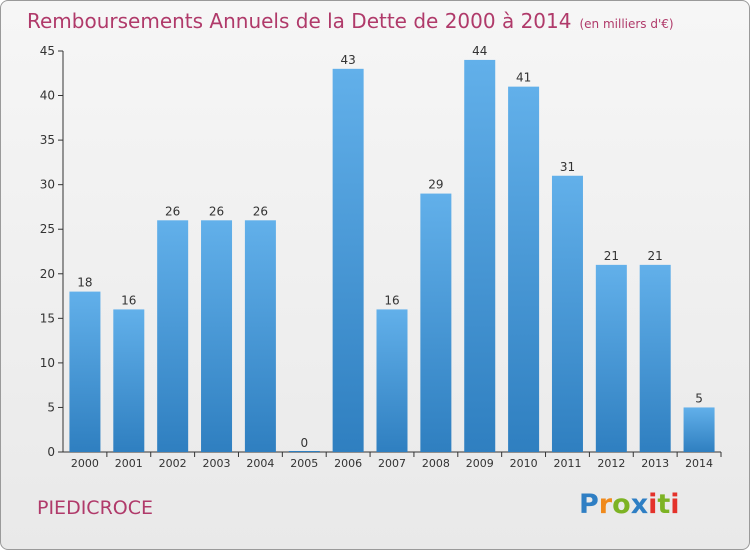 The height and width of the screenshot is (550, 750). What do you see at coordinates (347, 60) in the screenshot?
I see `bar-value-label: 43` at bounding box center [347, 60].